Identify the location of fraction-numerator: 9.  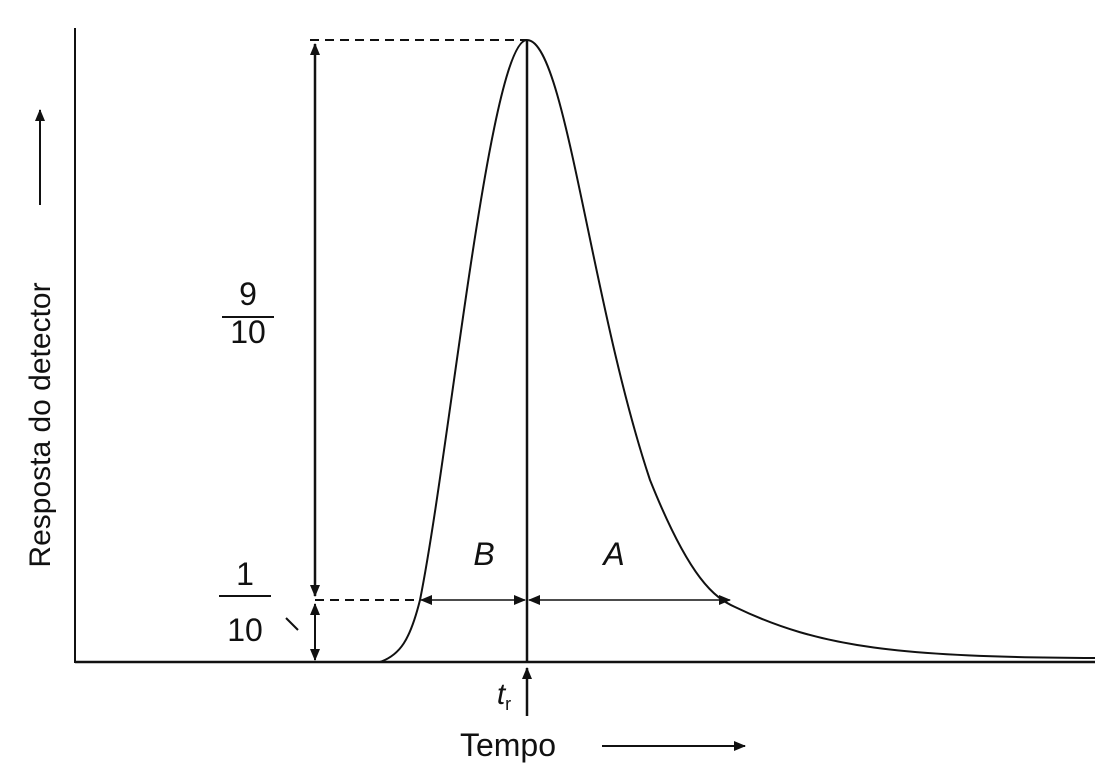
(248, 294).